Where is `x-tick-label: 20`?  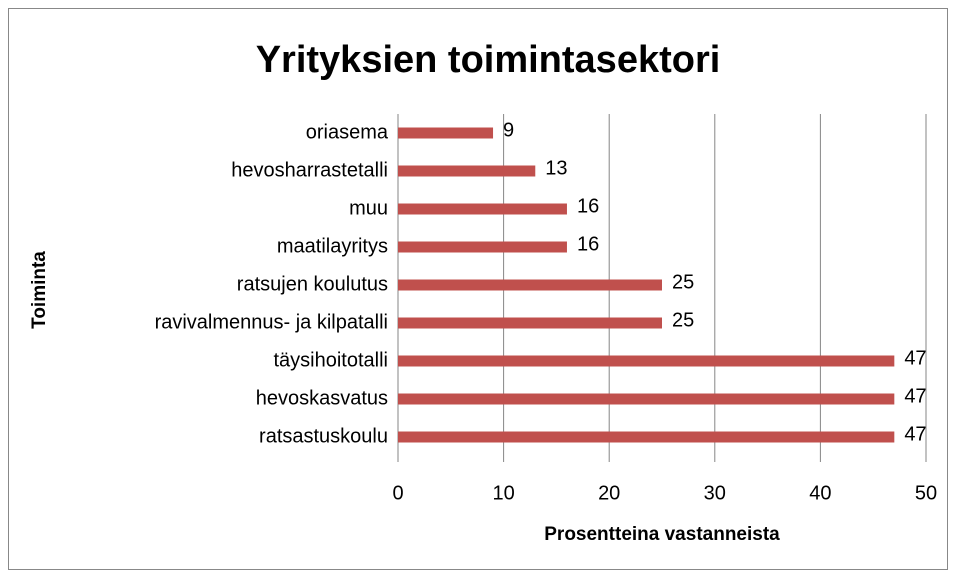 x-tick-label: 20 is located at coordinates (609, 493).